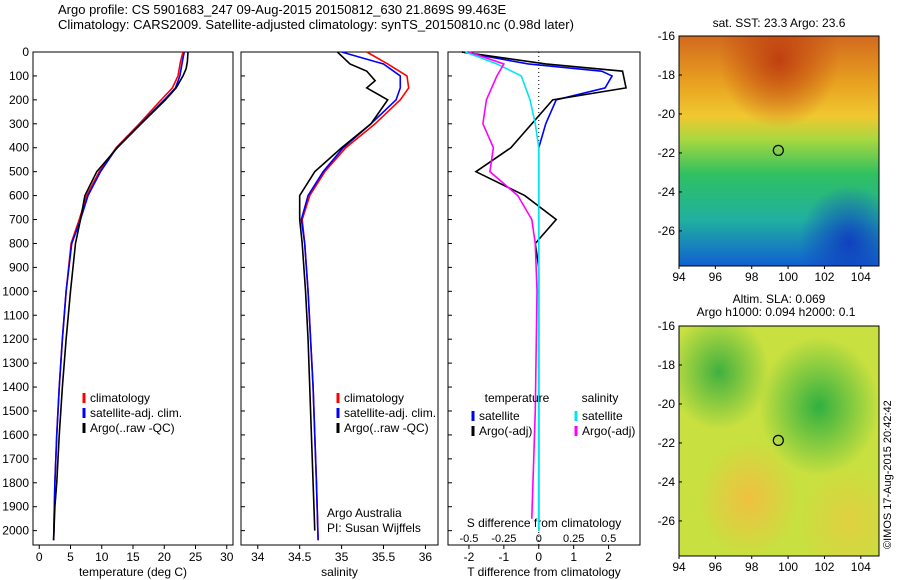  I want to click on x-tick-label: 10, so click(102, 557).